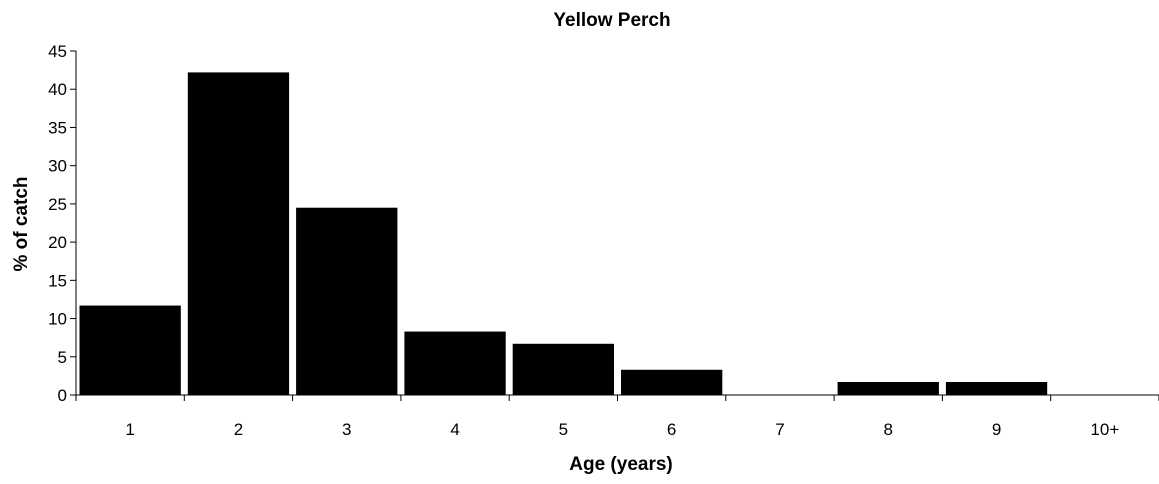 The image size is (1159, 484). I want to click on y-tick-label: 5, so click(62, 357).